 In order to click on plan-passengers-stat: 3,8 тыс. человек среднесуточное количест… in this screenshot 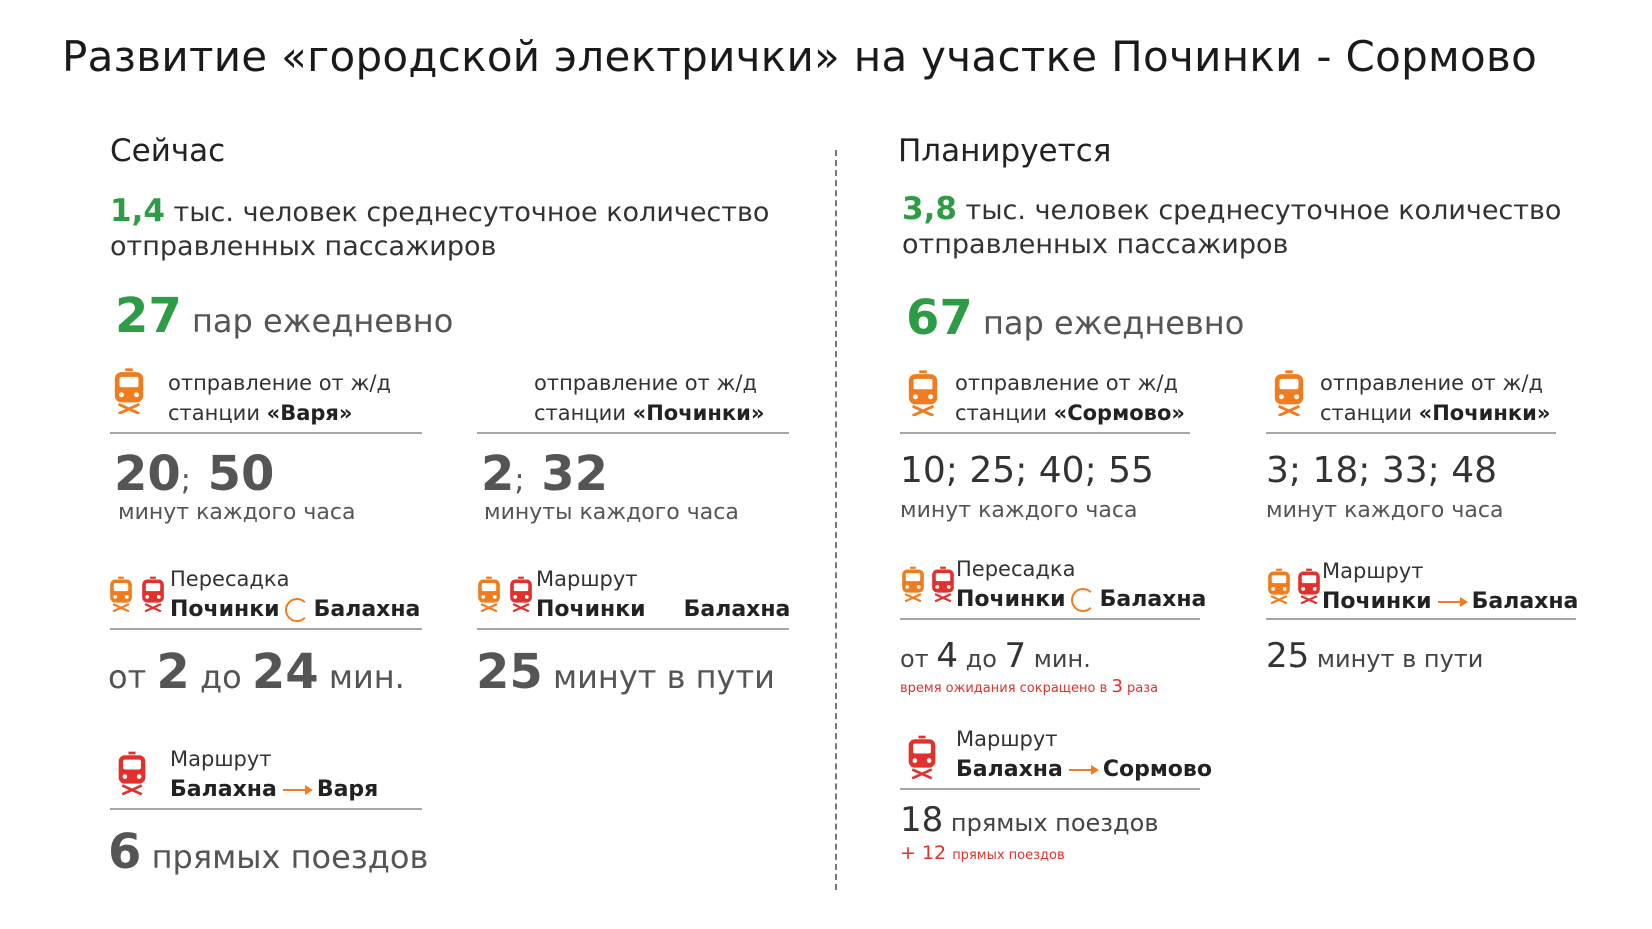, I will do `click(1232, 225)`.